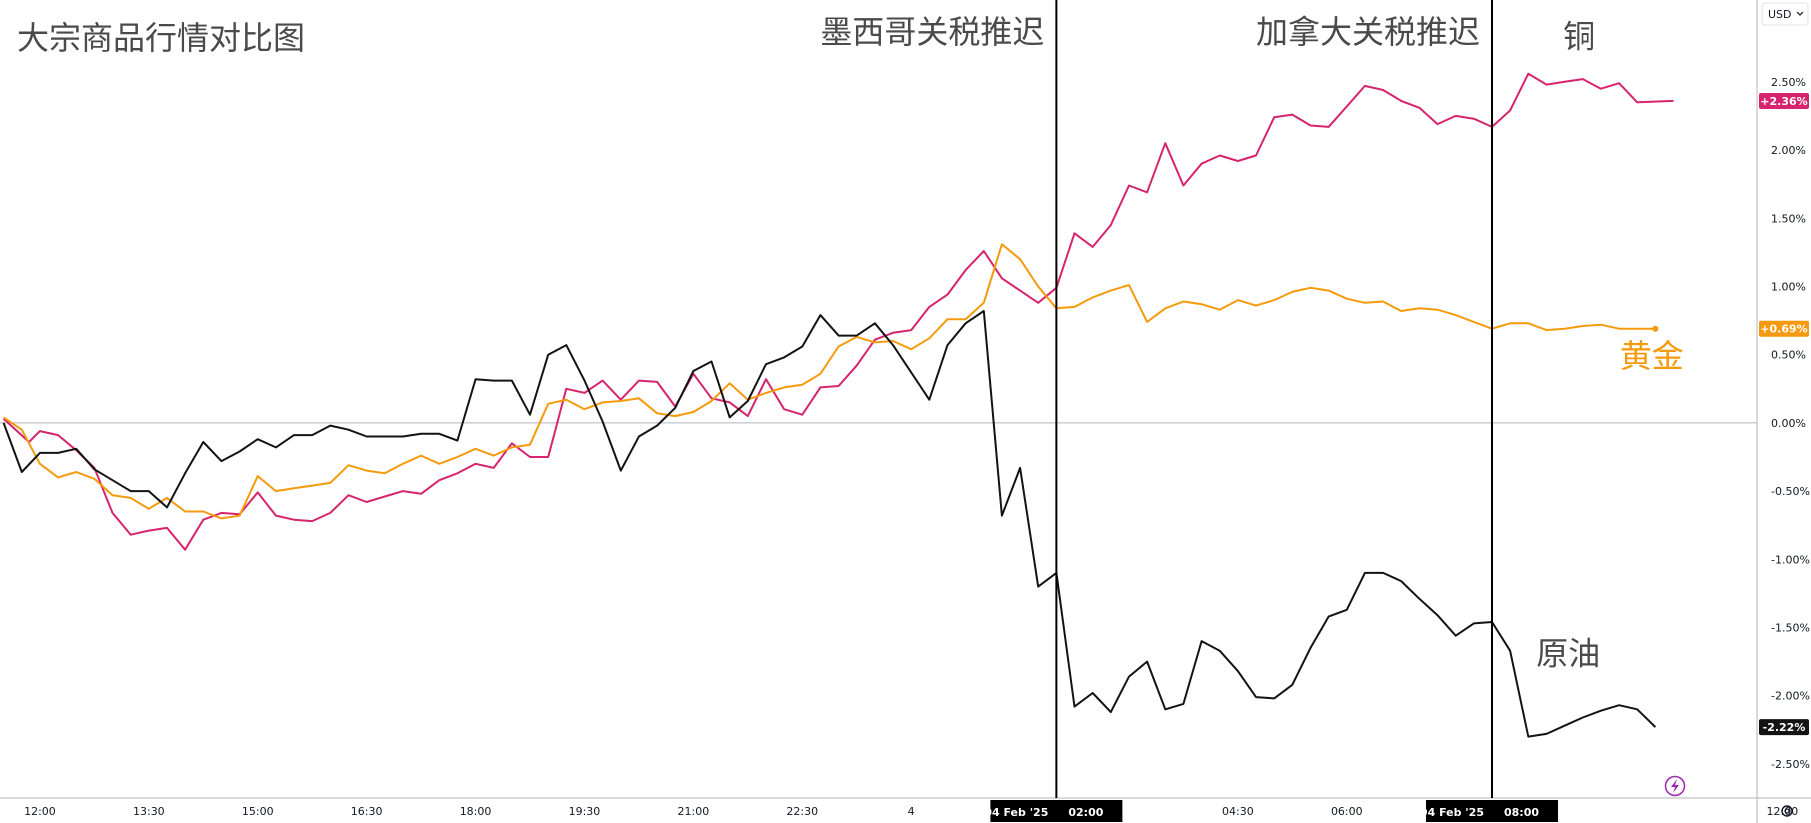  I want to click on last-value-tag-0: +2.36%, so click(1784, 100).